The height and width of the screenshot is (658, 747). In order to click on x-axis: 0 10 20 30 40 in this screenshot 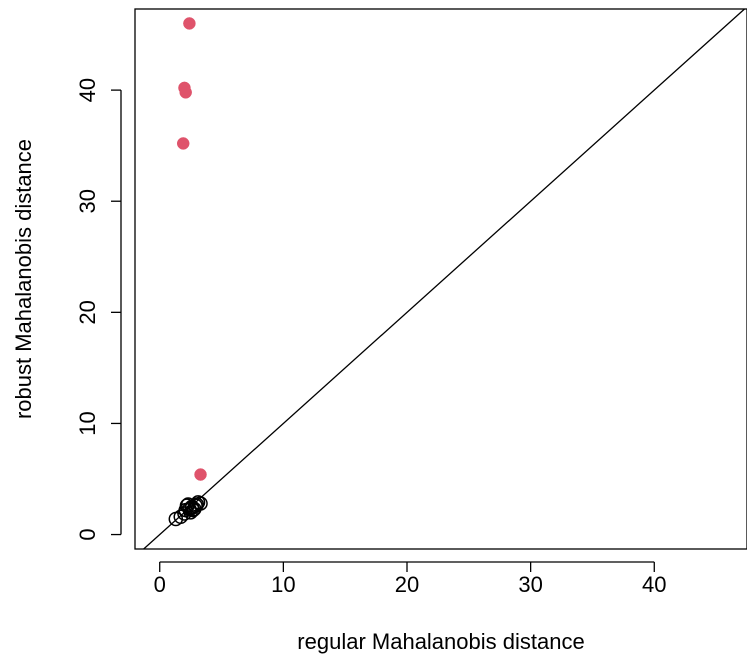, I will do `click(410, 579)`.